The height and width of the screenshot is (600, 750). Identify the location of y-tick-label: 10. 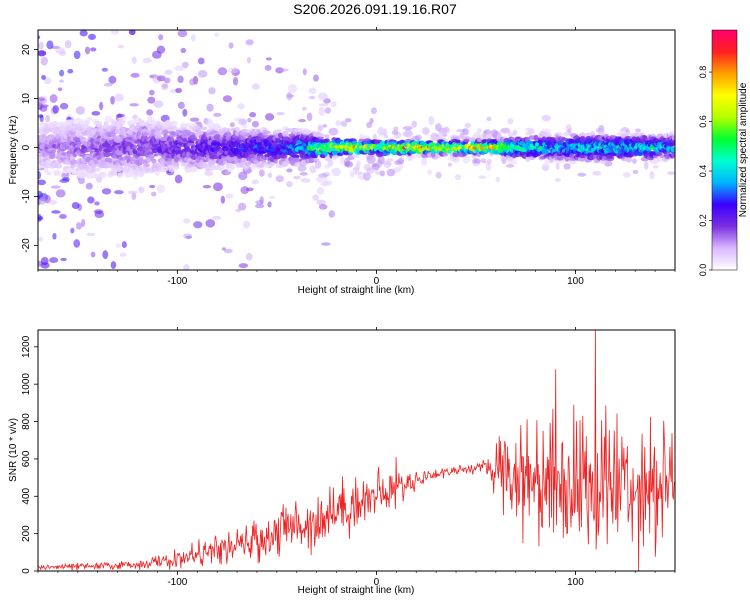
(26, 99).